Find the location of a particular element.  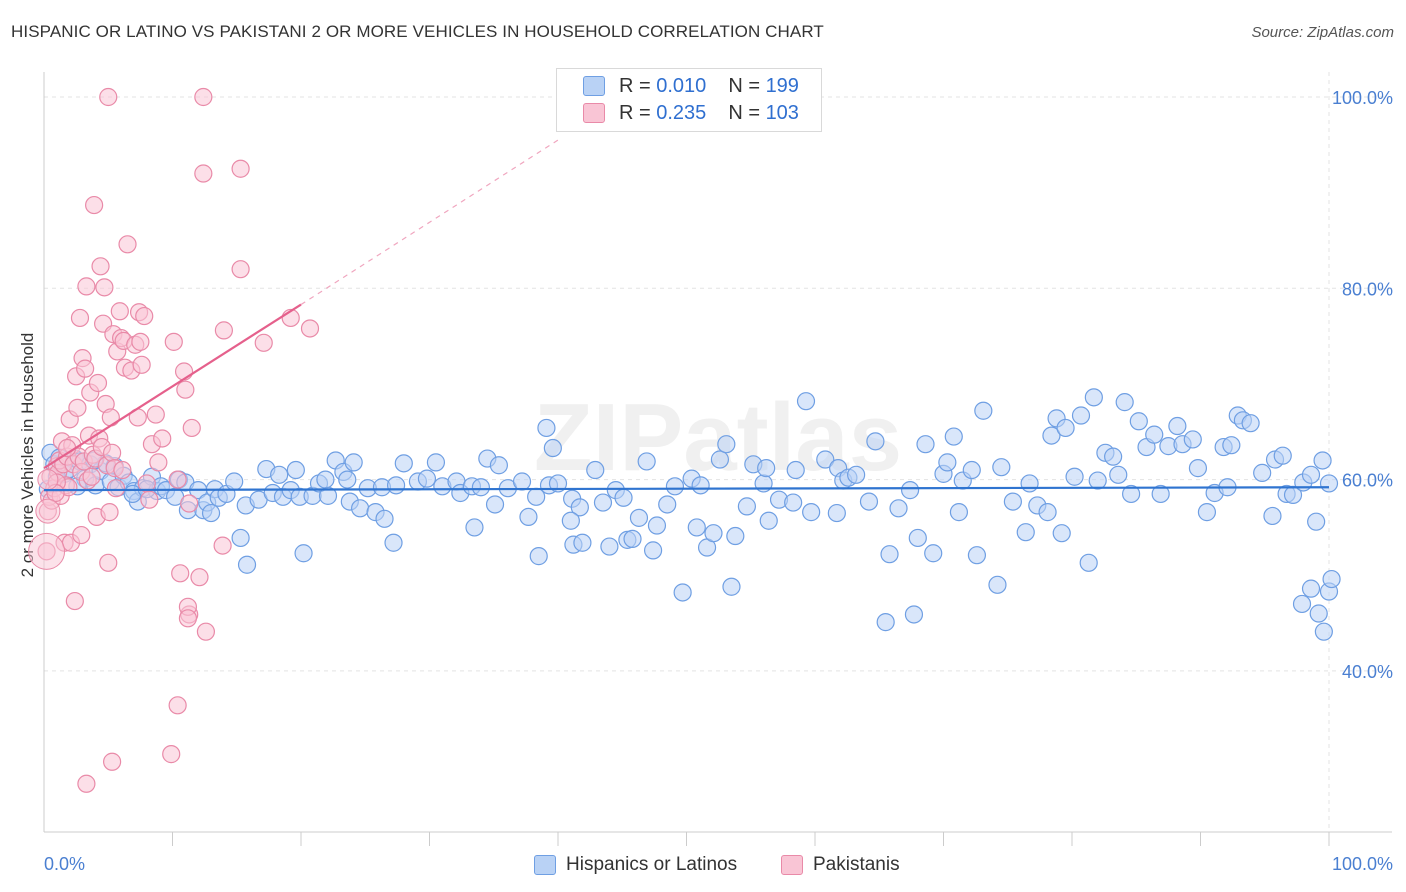

legend-item-hispanics: Hispanics or Latinos is located at coordinates (635, 865).